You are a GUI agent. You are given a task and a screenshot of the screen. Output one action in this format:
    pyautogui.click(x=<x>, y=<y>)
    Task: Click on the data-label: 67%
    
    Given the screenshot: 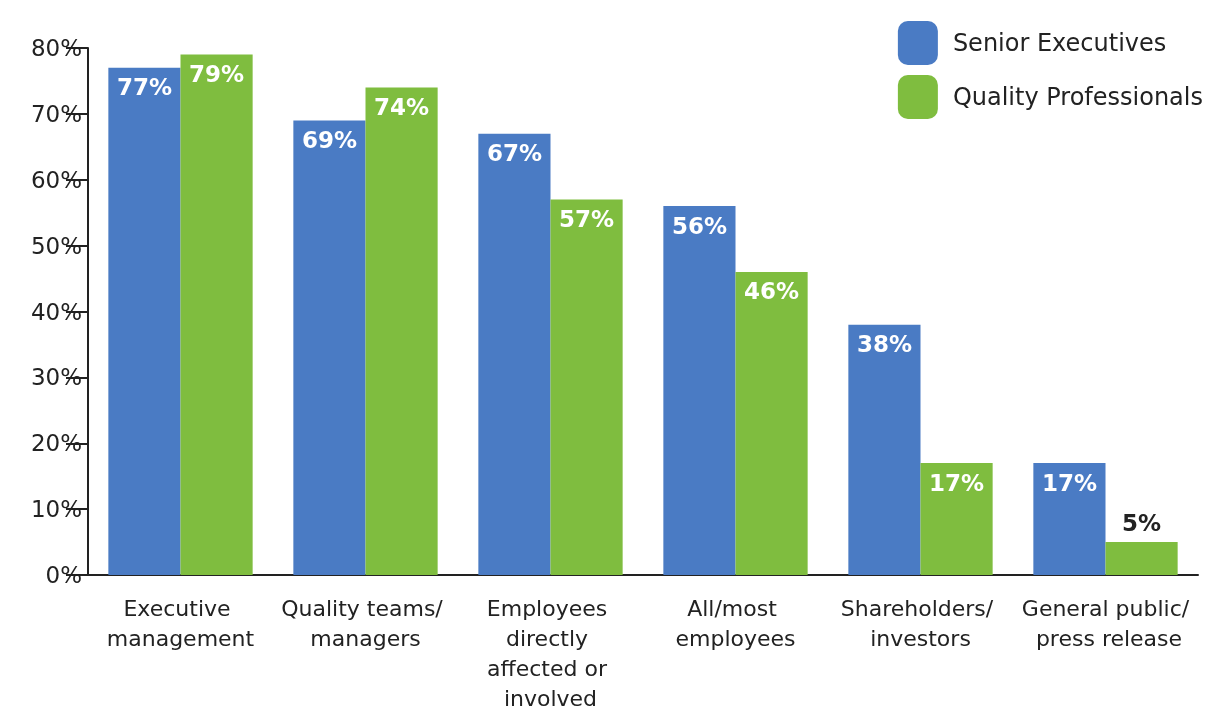 What is the action you would take?
    pyautogui.click(x=514, y=153)
    